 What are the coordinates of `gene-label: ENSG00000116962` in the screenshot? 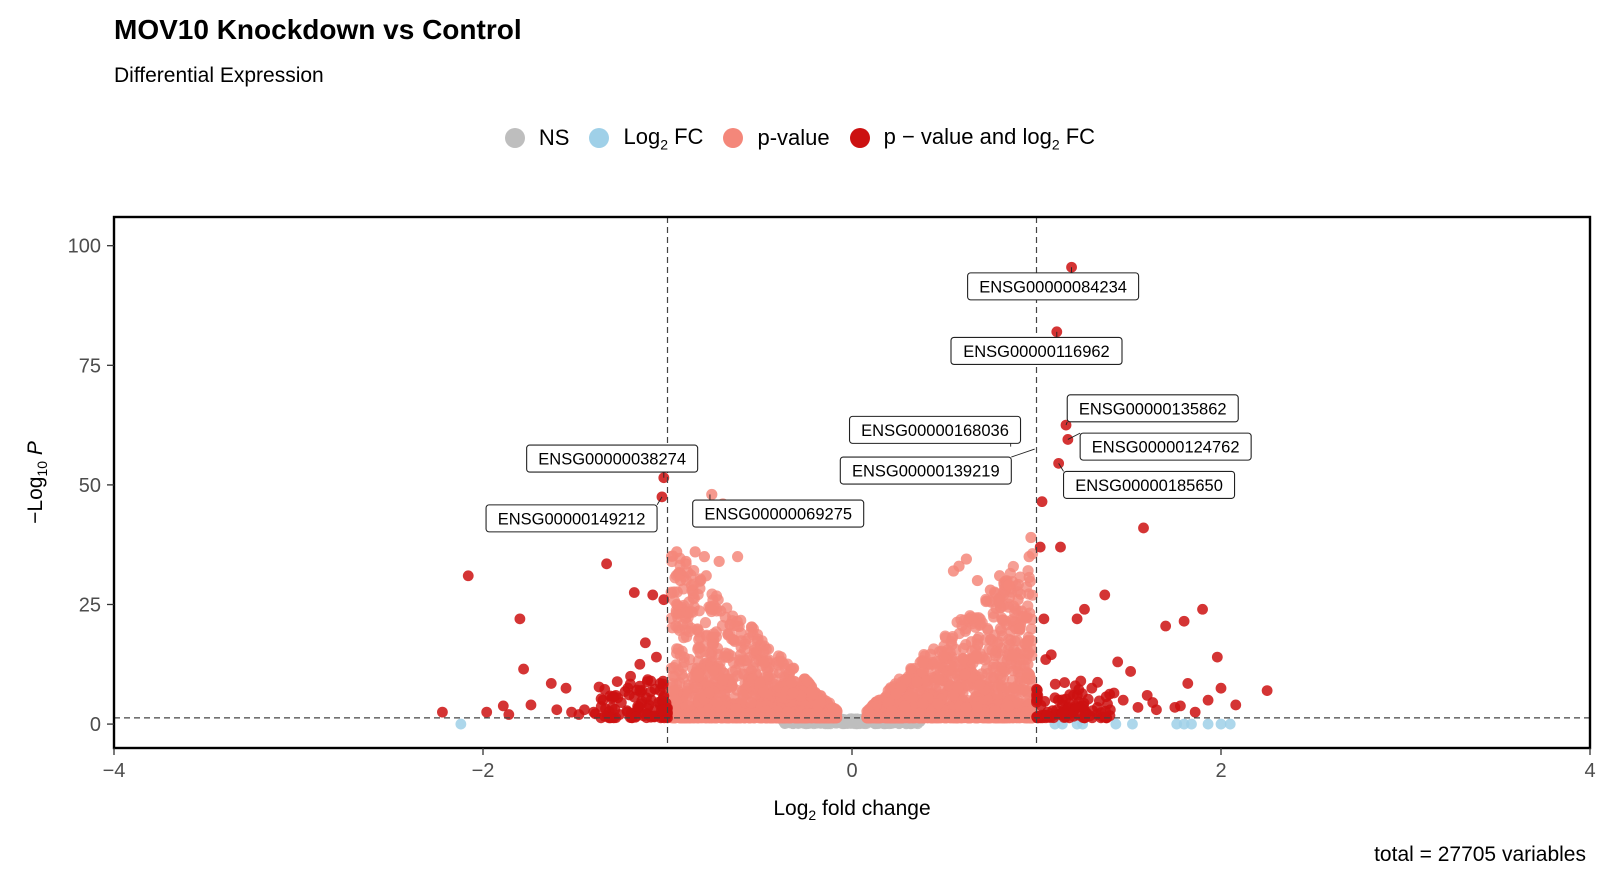 It's located at (1036, 352).